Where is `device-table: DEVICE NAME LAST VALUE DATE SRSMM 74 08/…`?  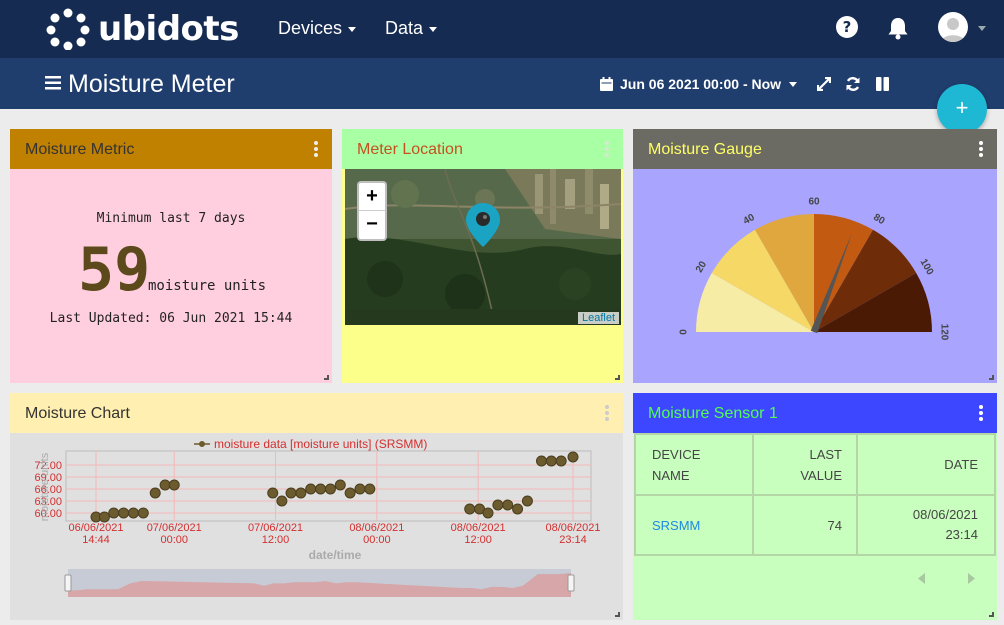 device-table: DEVICE NAME LAST VALUE DATE SRSMM 74 08/… is located at coordinates (815, 494).